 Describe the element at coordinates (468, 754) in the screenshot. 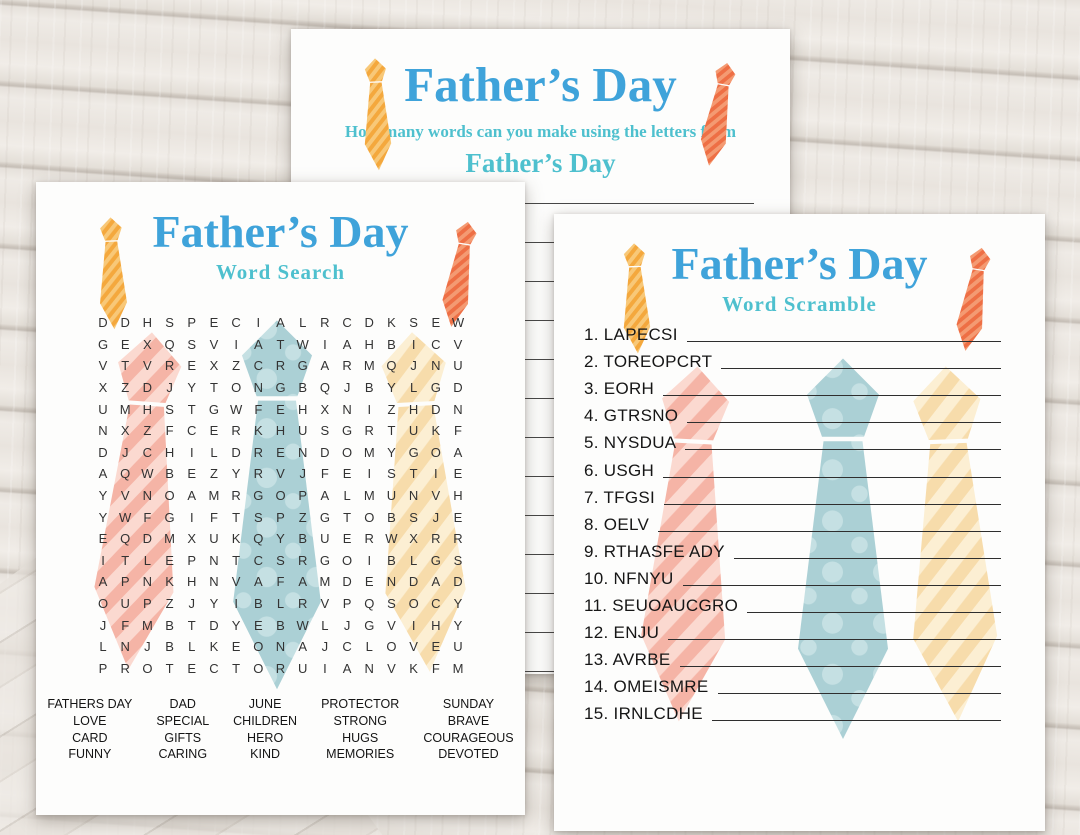

I see `word-list-item: DEVOTED` at that location.